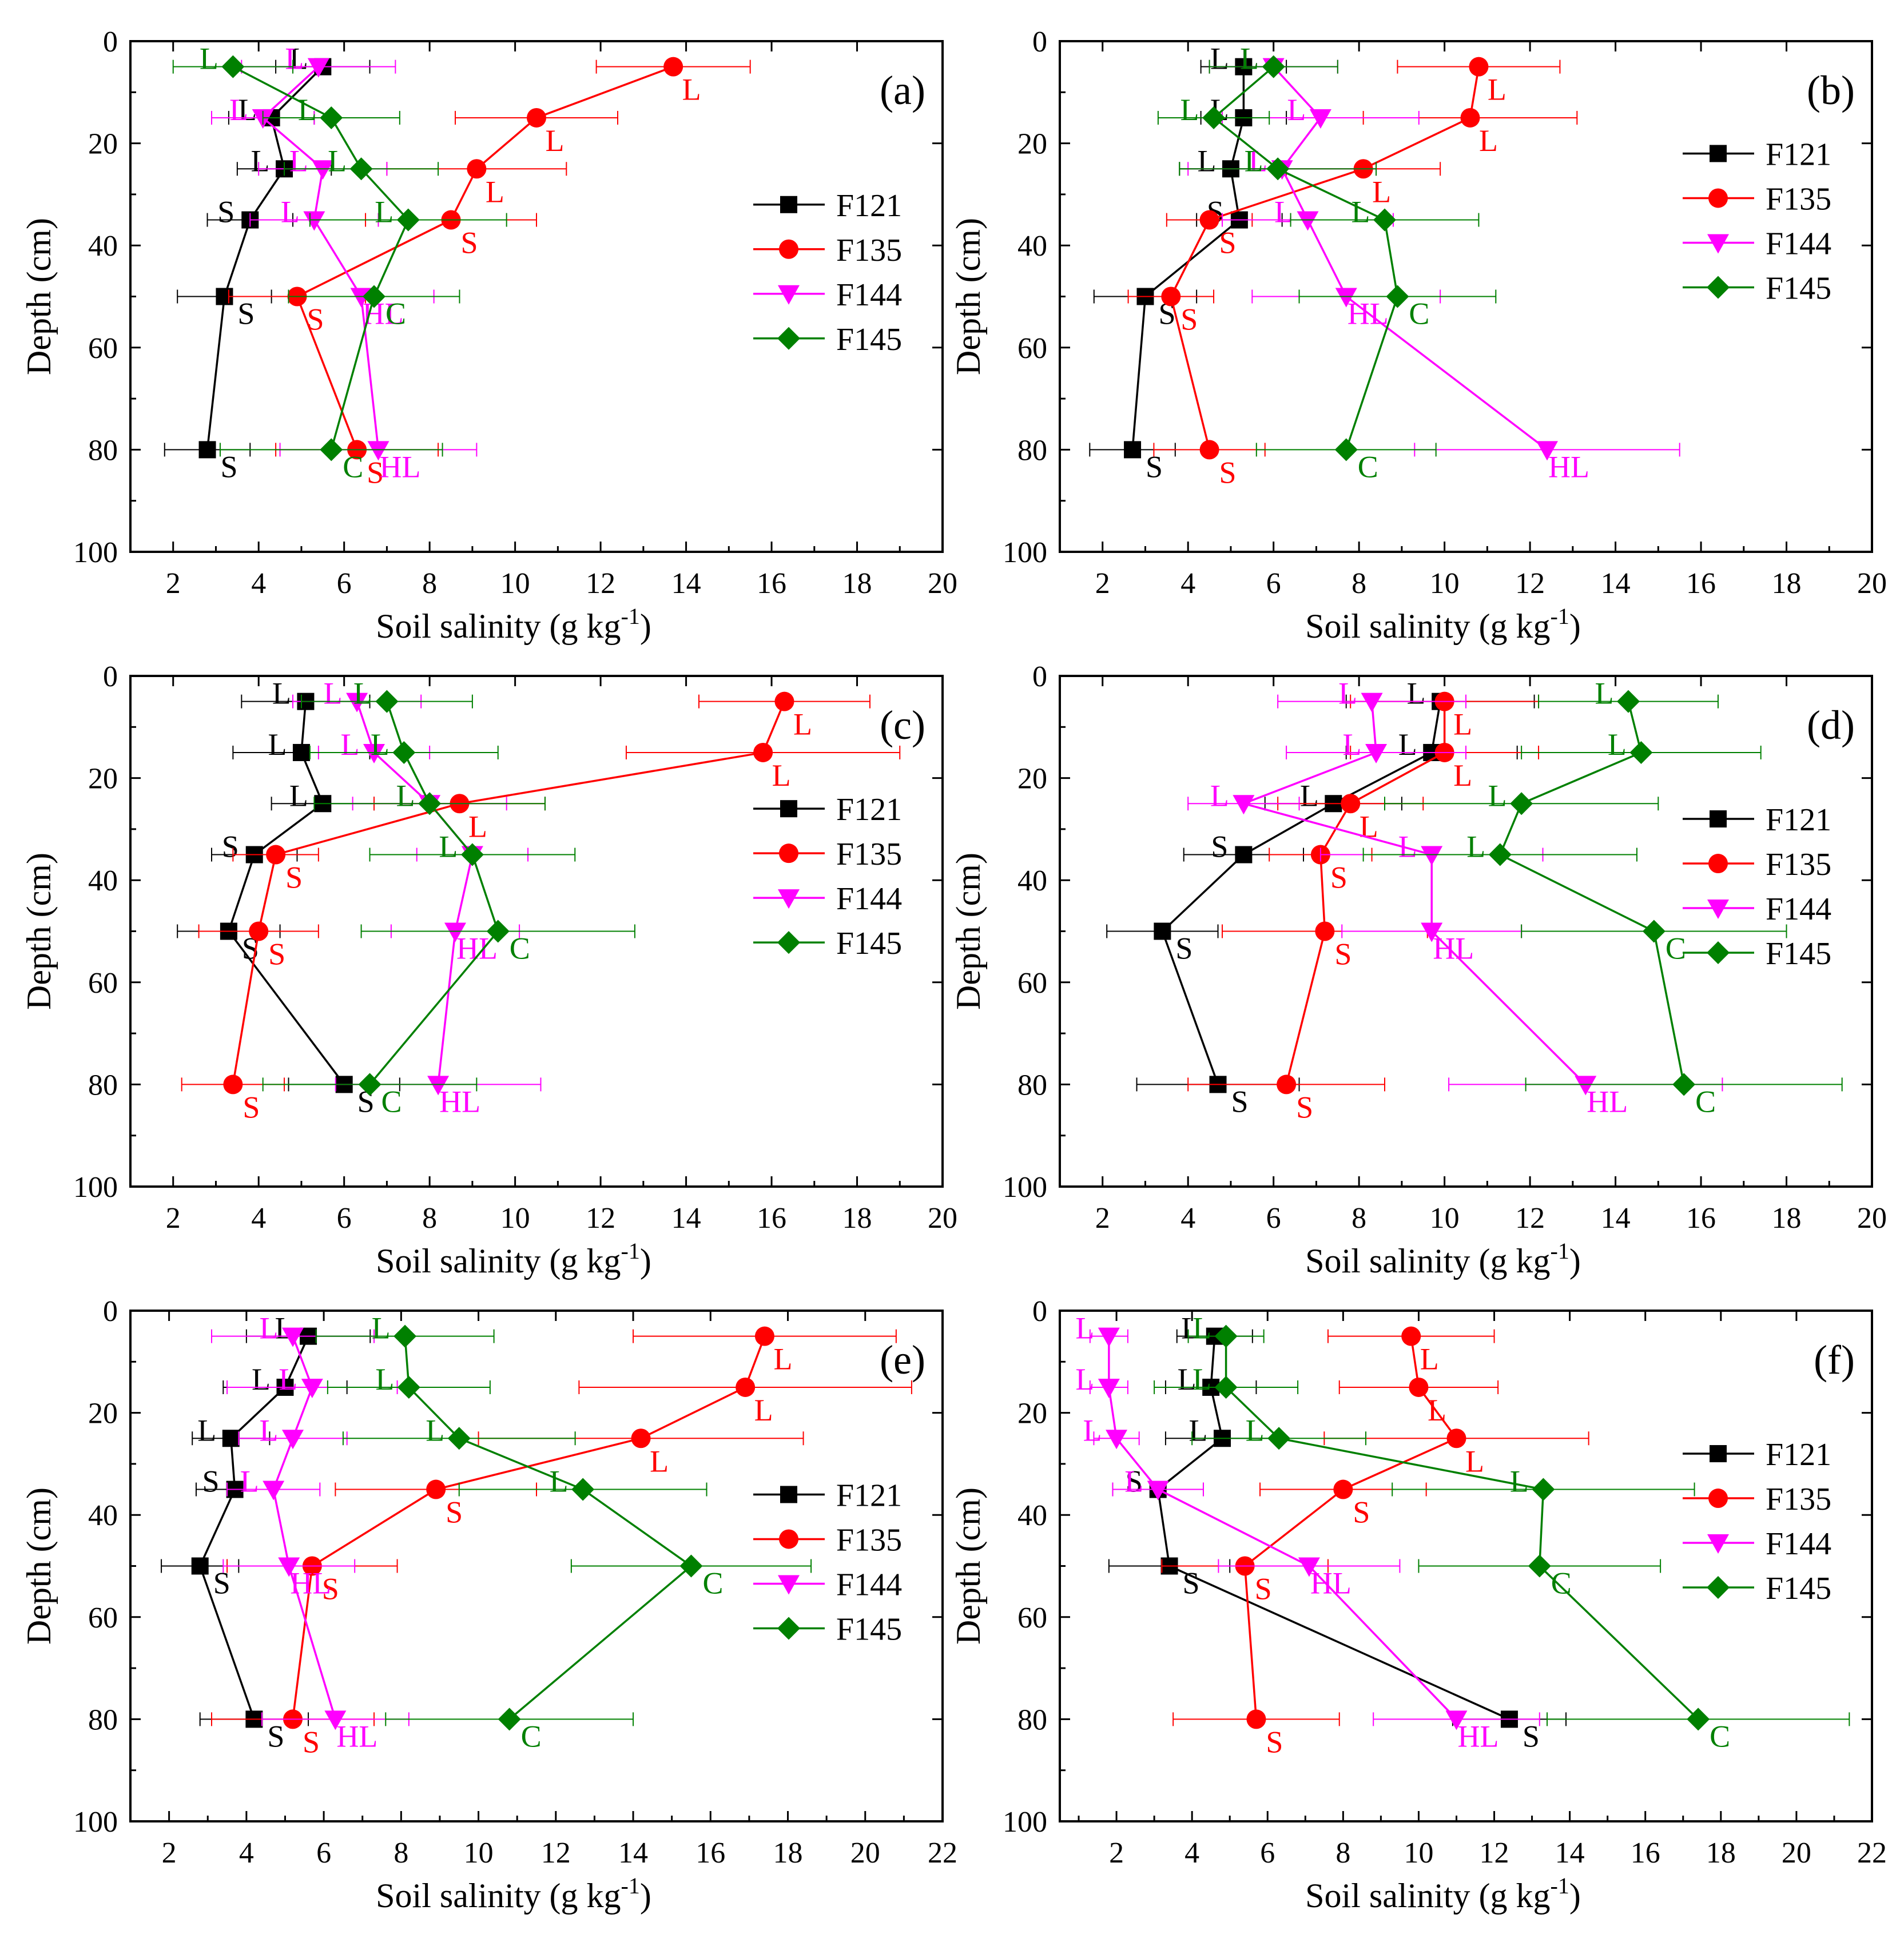  I want to click on y-tick-label: 80, so click(103, 1720).